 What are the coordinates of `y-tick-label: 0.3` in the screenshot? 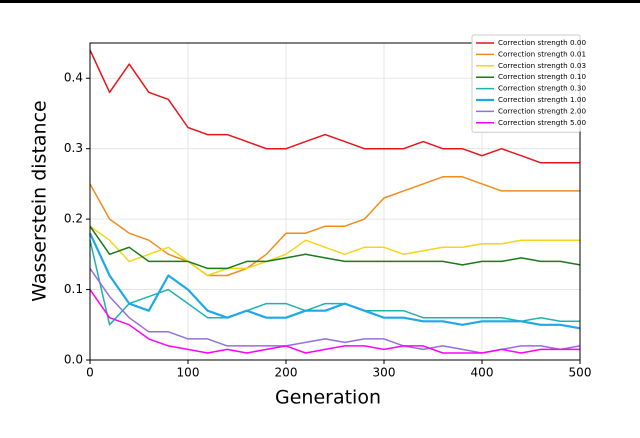 It's located at (73, 148).